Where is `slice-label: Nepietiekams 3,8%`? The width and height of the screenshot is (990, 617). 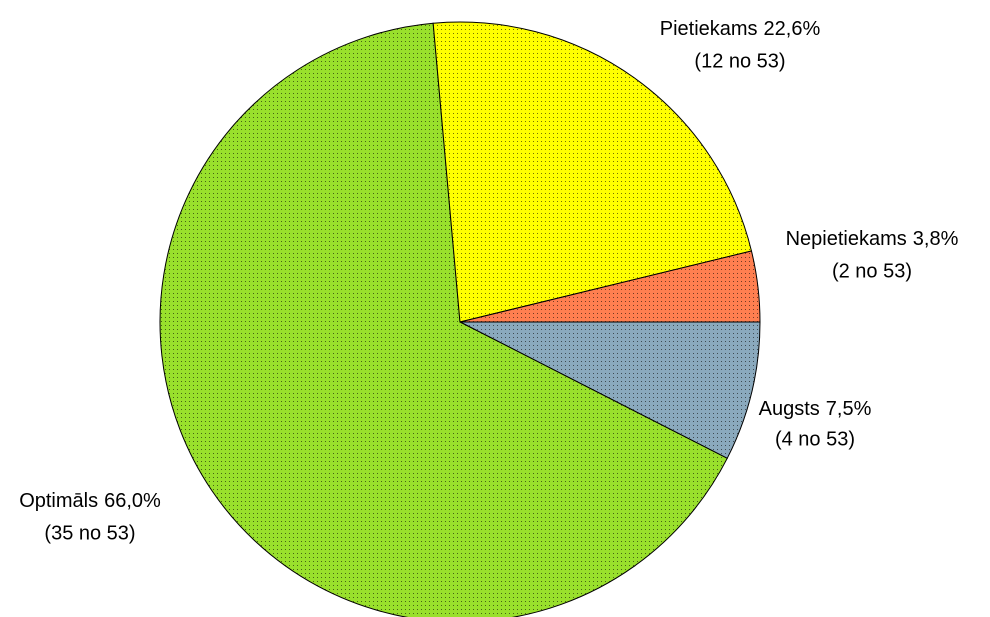
slice-label: Nepietiekams 3,8% is located at coordinates (872, 239).